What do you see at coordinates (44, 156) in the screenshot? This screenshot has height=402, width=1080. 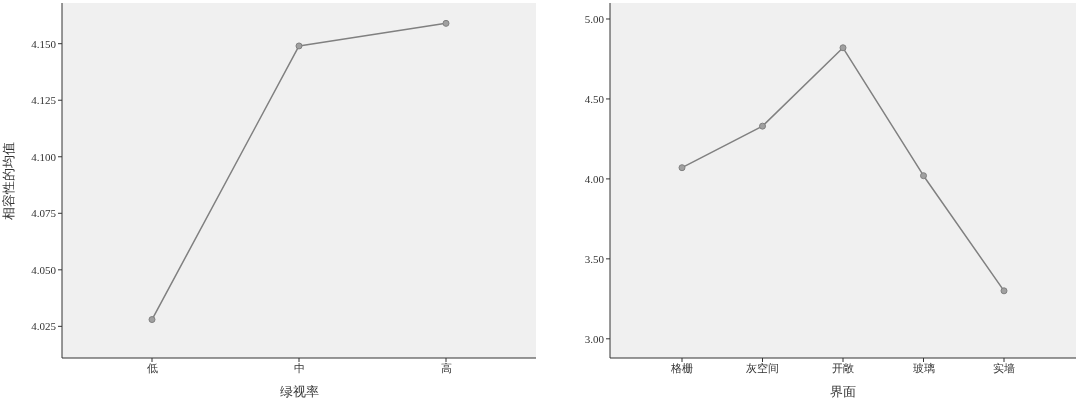 I see `y-tick-label: 4.100` at bounding box center [44, 156].